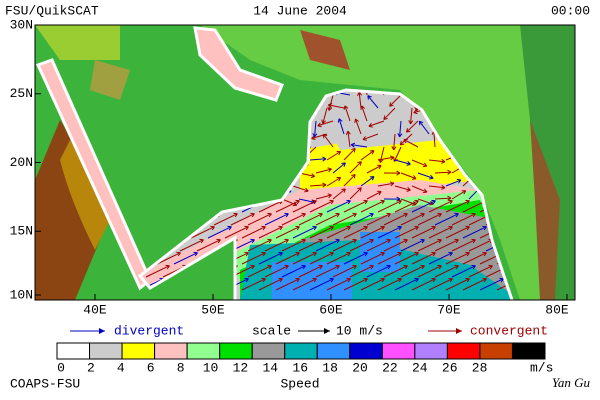 The height and width of the screenshot is (400, 600). Describe the element at coordinates (449, 309) in the screenshot. I see `lon-label: 70E` at that location.